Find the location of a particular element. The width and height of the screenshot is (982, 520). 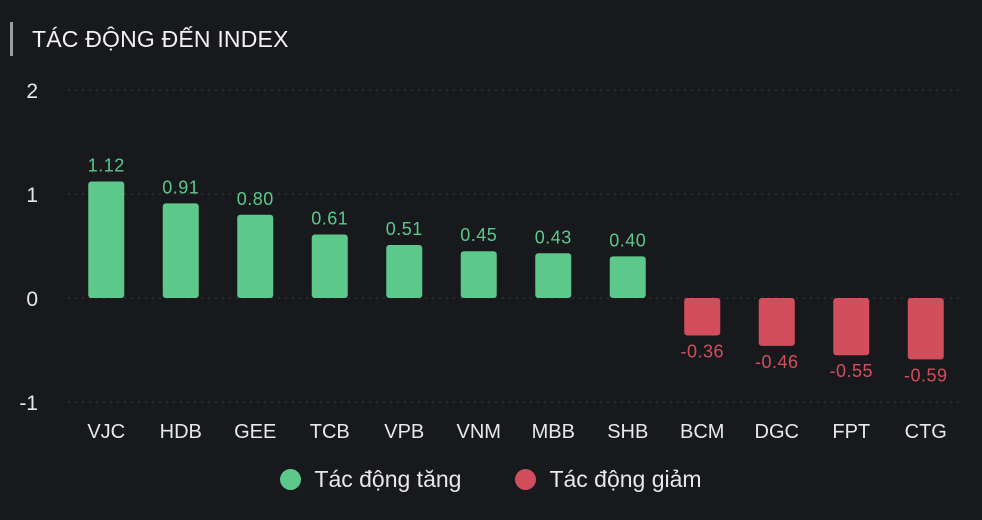

x-tick-label: VNM is located at coordinates (479, 432).